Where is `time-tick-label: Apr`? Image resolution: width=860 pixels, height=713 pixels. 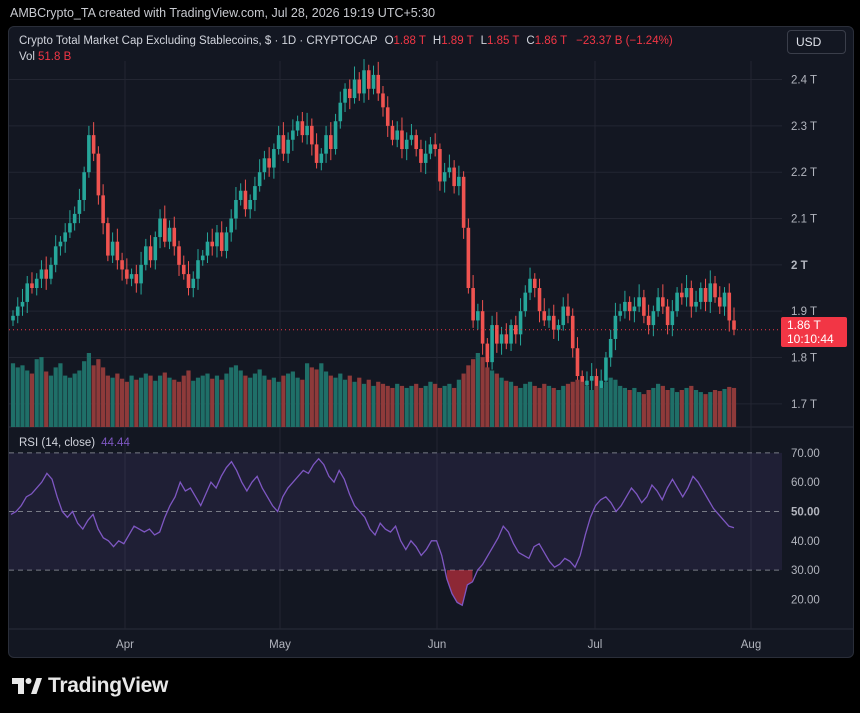 time-tick-label: Apr is located at coordinates (125, 645).